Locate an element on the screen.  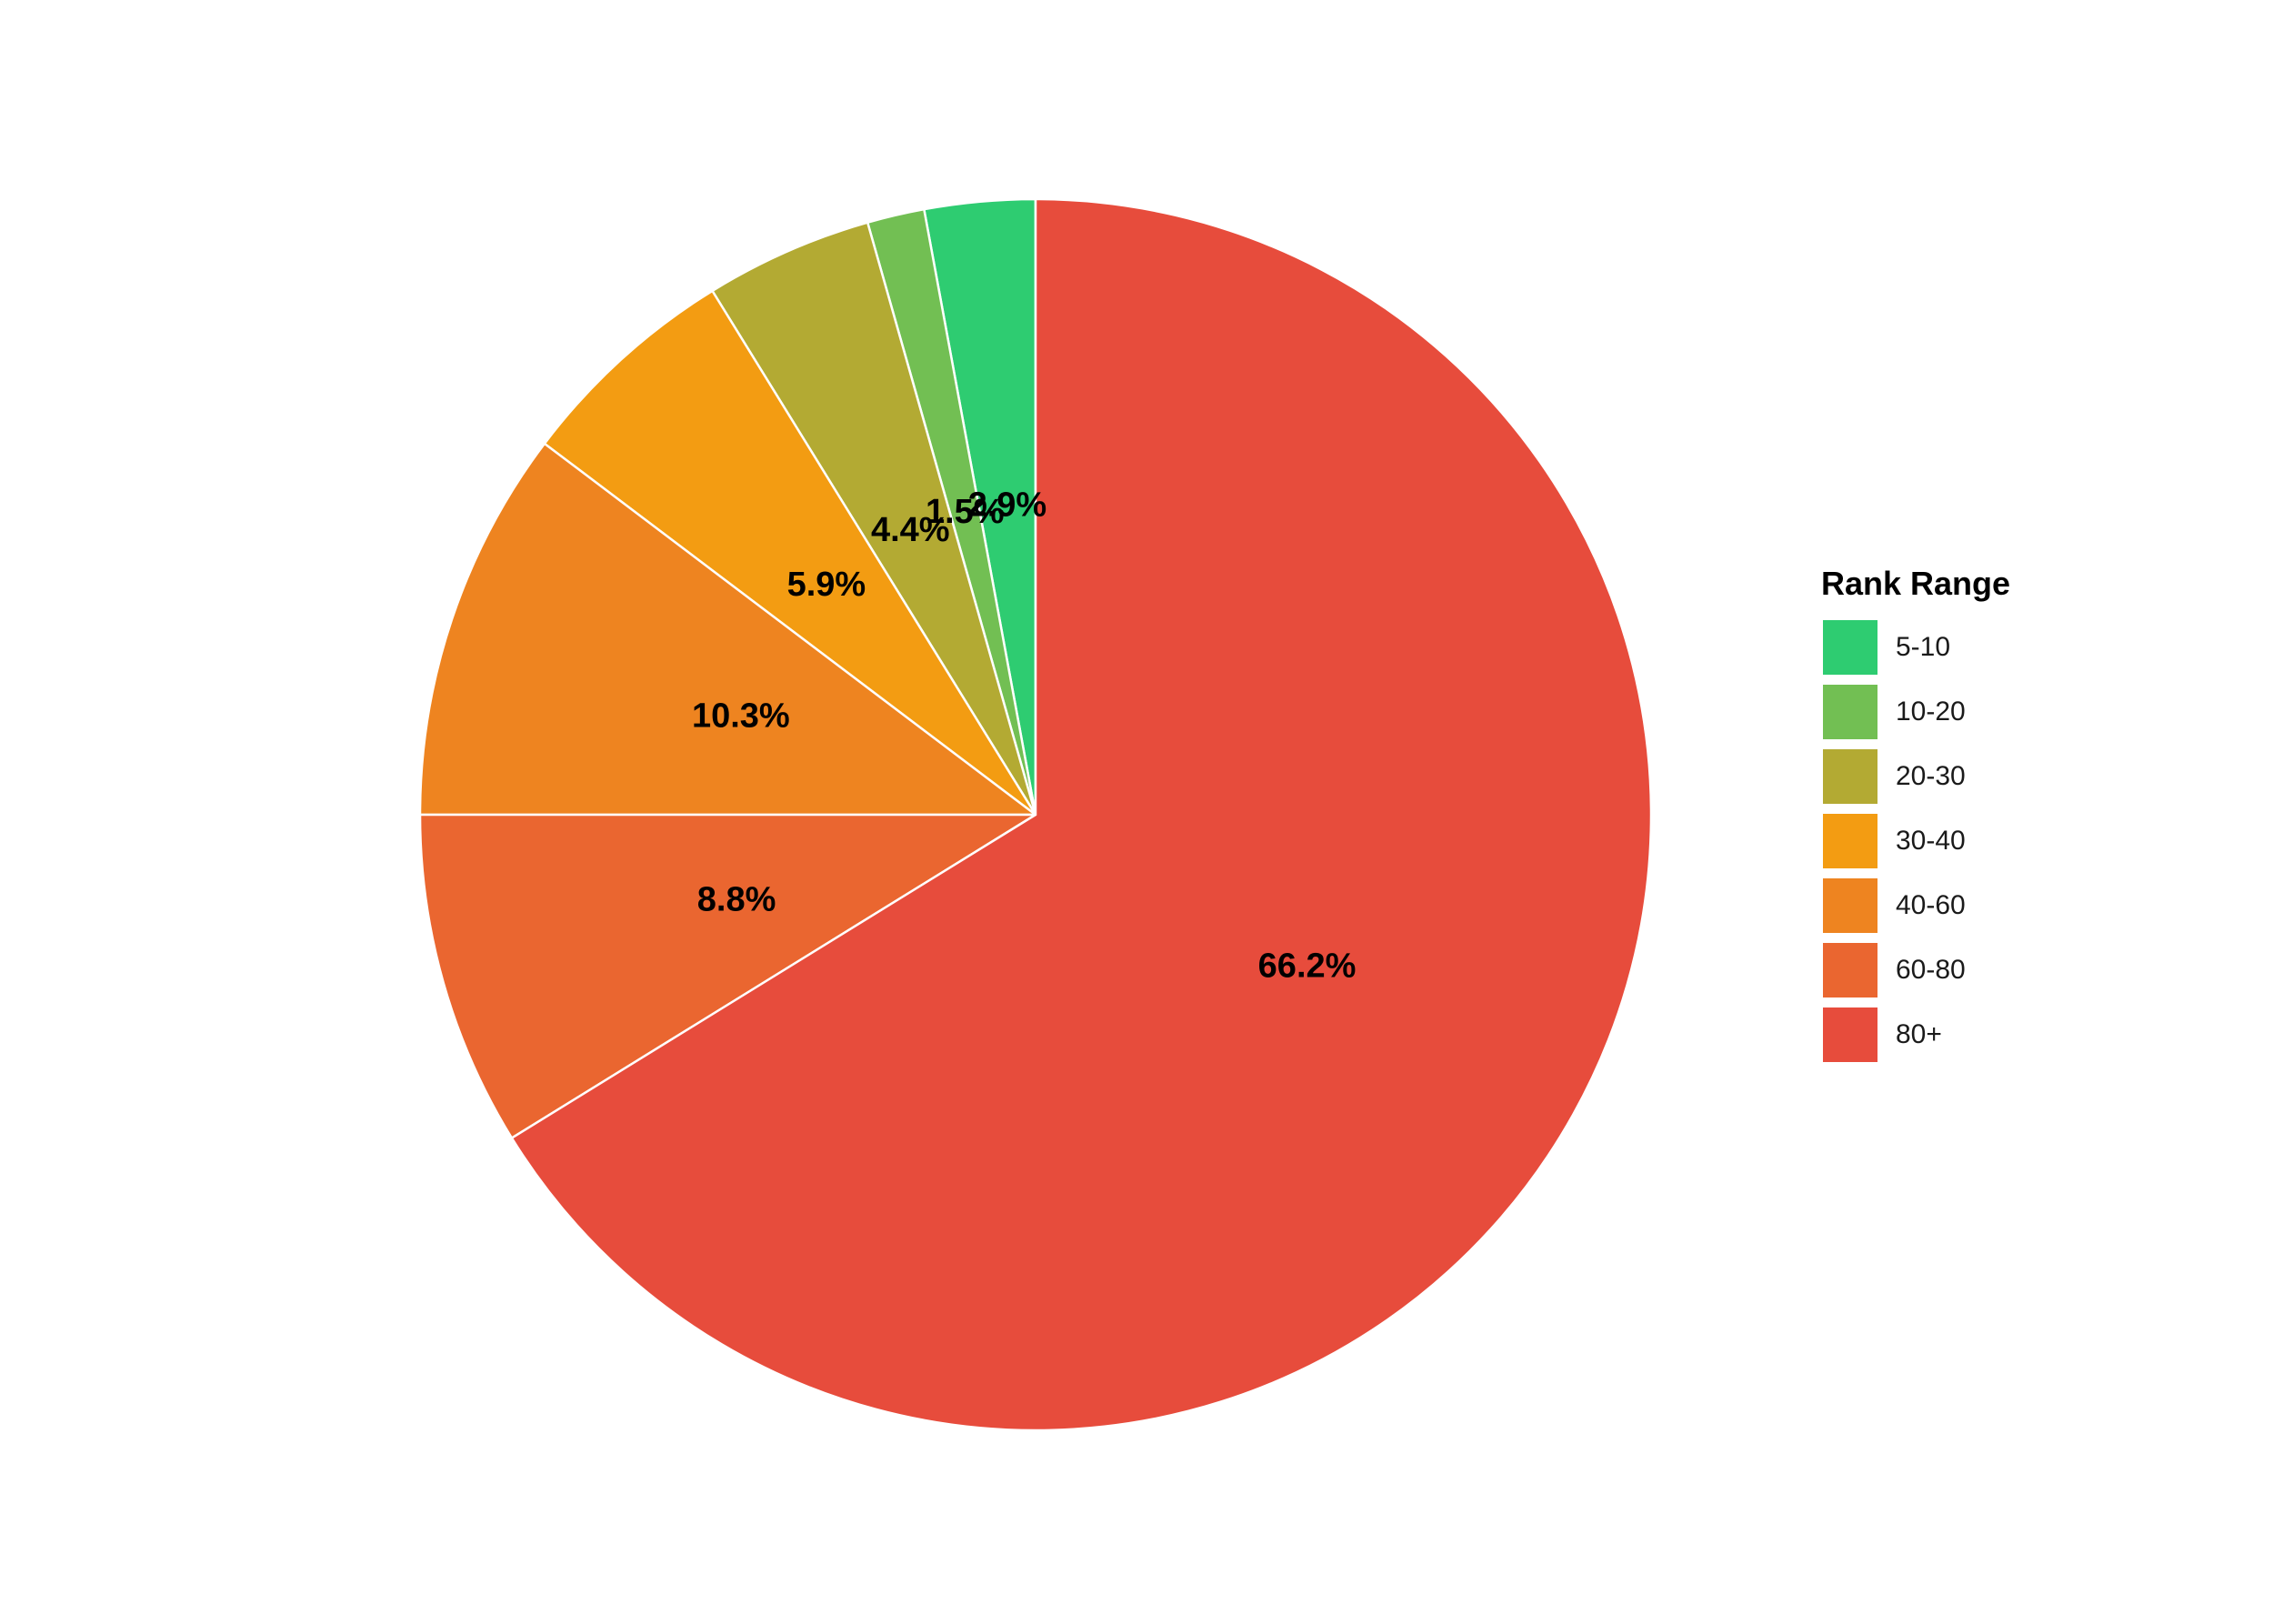
legend-label: 30-40 is located at coordinates (1931, 841).